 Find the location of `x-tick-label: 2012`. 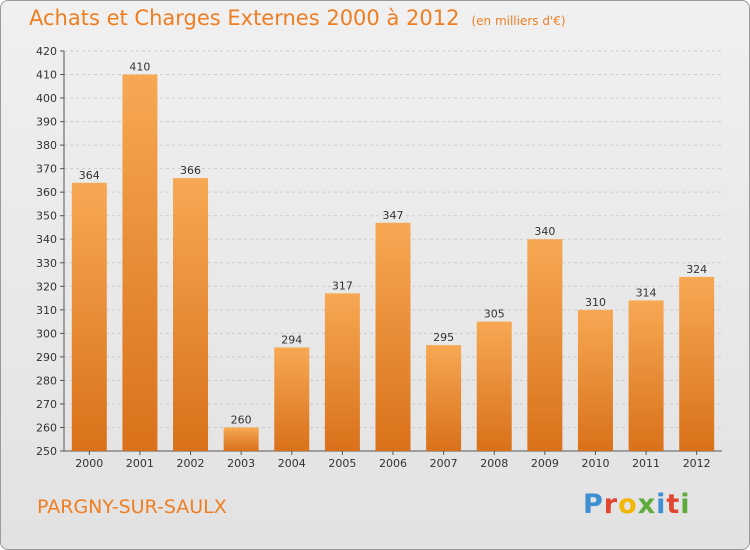

x-tick-label: 2012 is located at coordinates (697, 463).